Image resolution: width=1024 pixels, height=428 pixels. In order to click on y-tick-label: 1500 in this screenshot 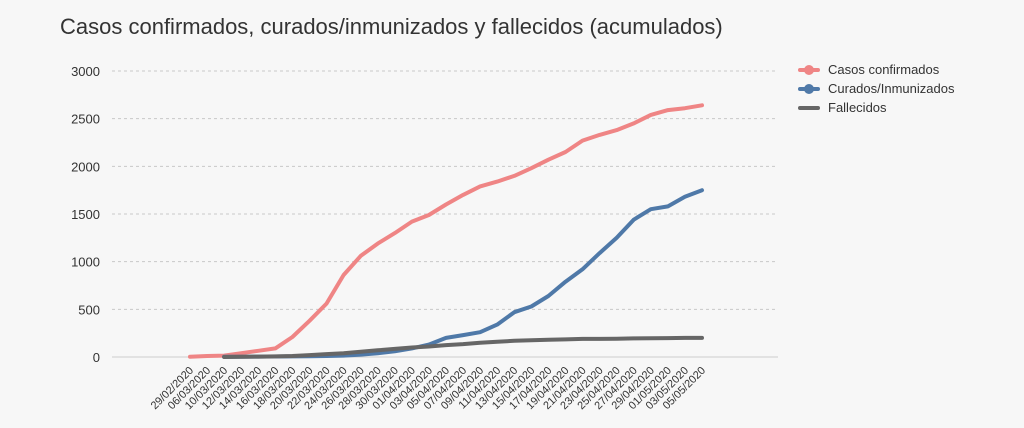, I will do `click(85, 214)`.